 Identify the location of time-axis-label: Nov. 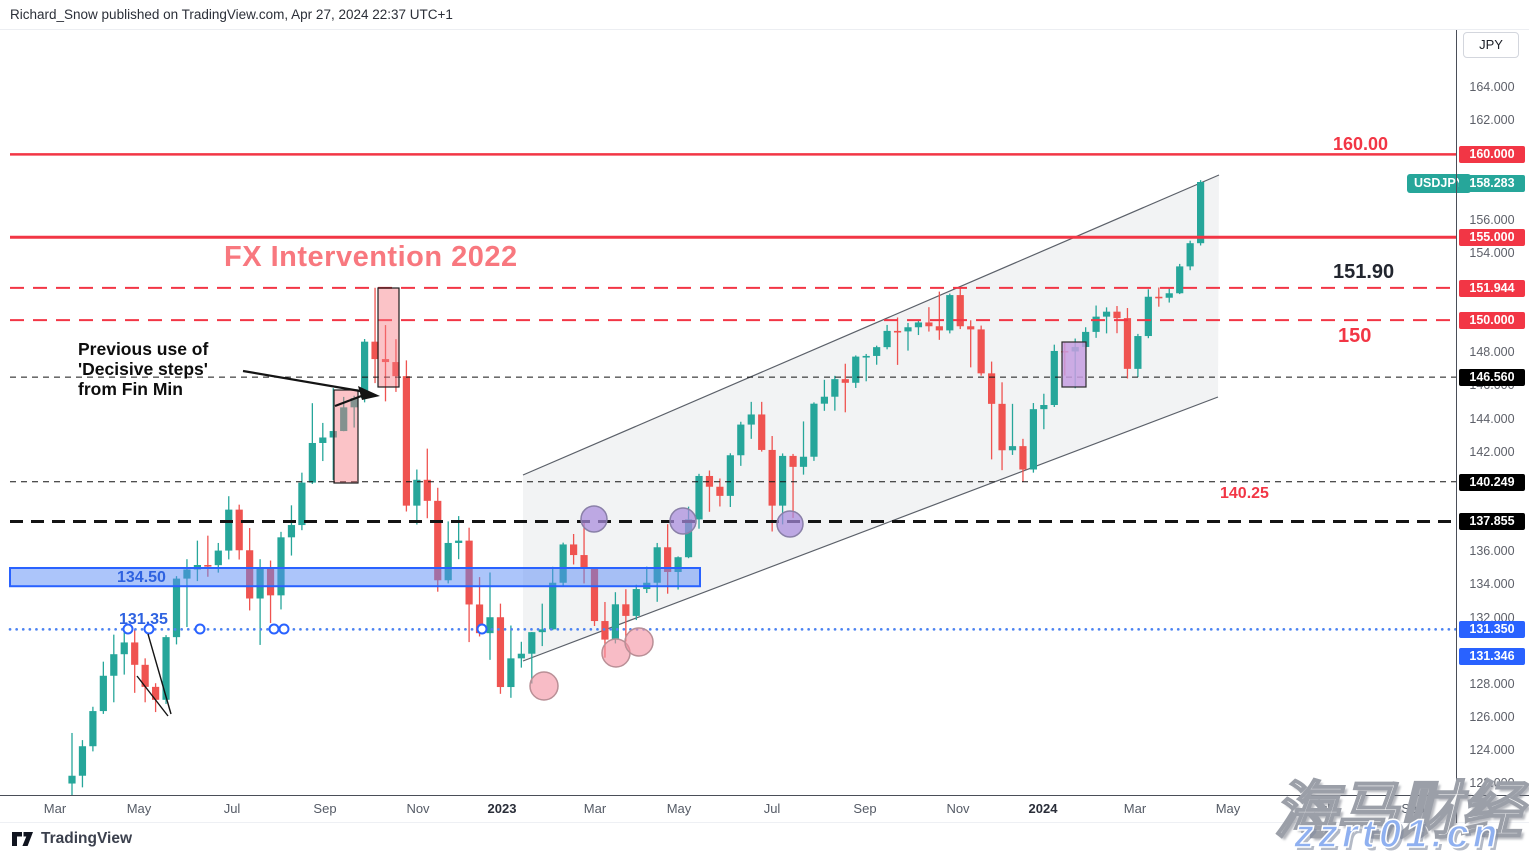
(418, 808).